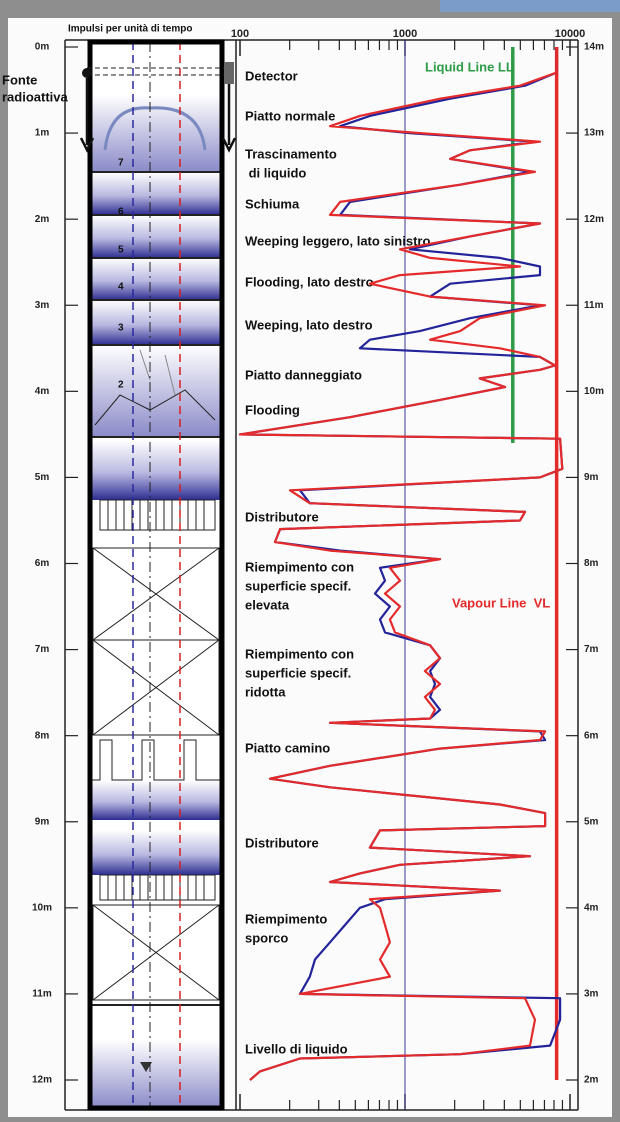 The image size is (620, 1122). I want to click on annotation: ridotta, so click(265, 691).